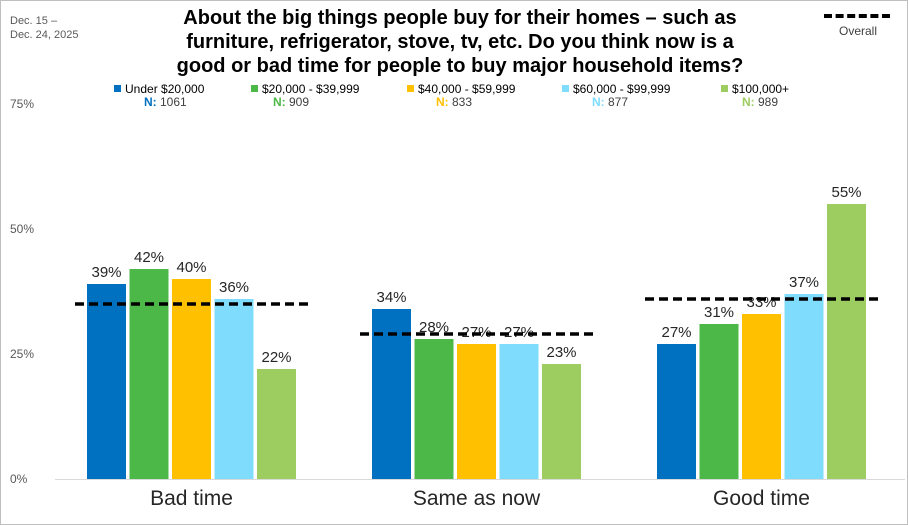 Image resolution: width=908 pixels, height=525 pixels. Describe the element at coordinates (467, 89) in the screenshot. I see `legend-label: $40,000 - $59,999` at that location.